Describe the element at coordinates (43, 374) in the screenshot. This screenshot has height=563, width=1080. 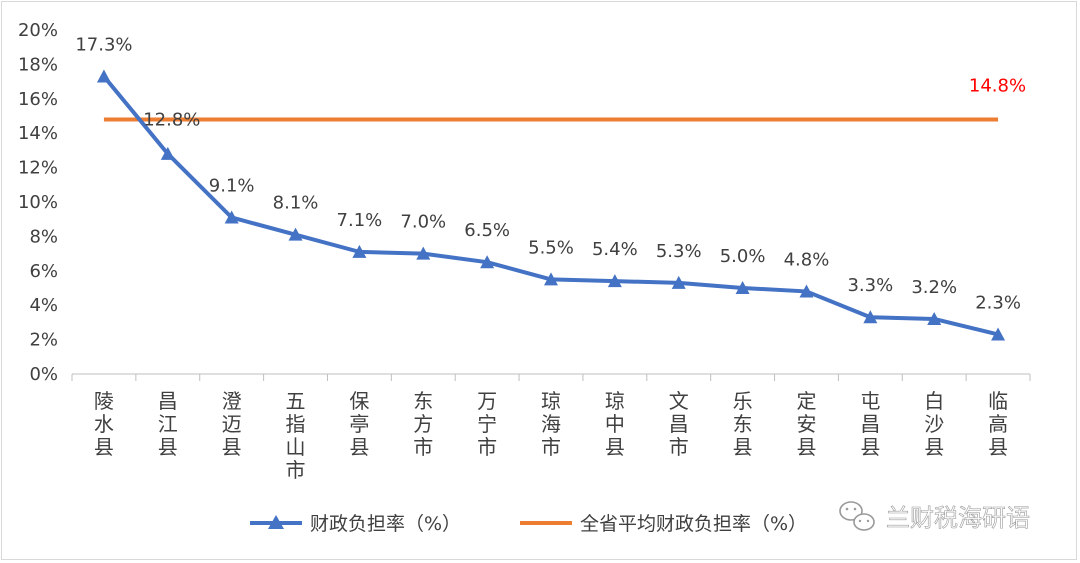
I see `y-tick-label: 0%` at that location.